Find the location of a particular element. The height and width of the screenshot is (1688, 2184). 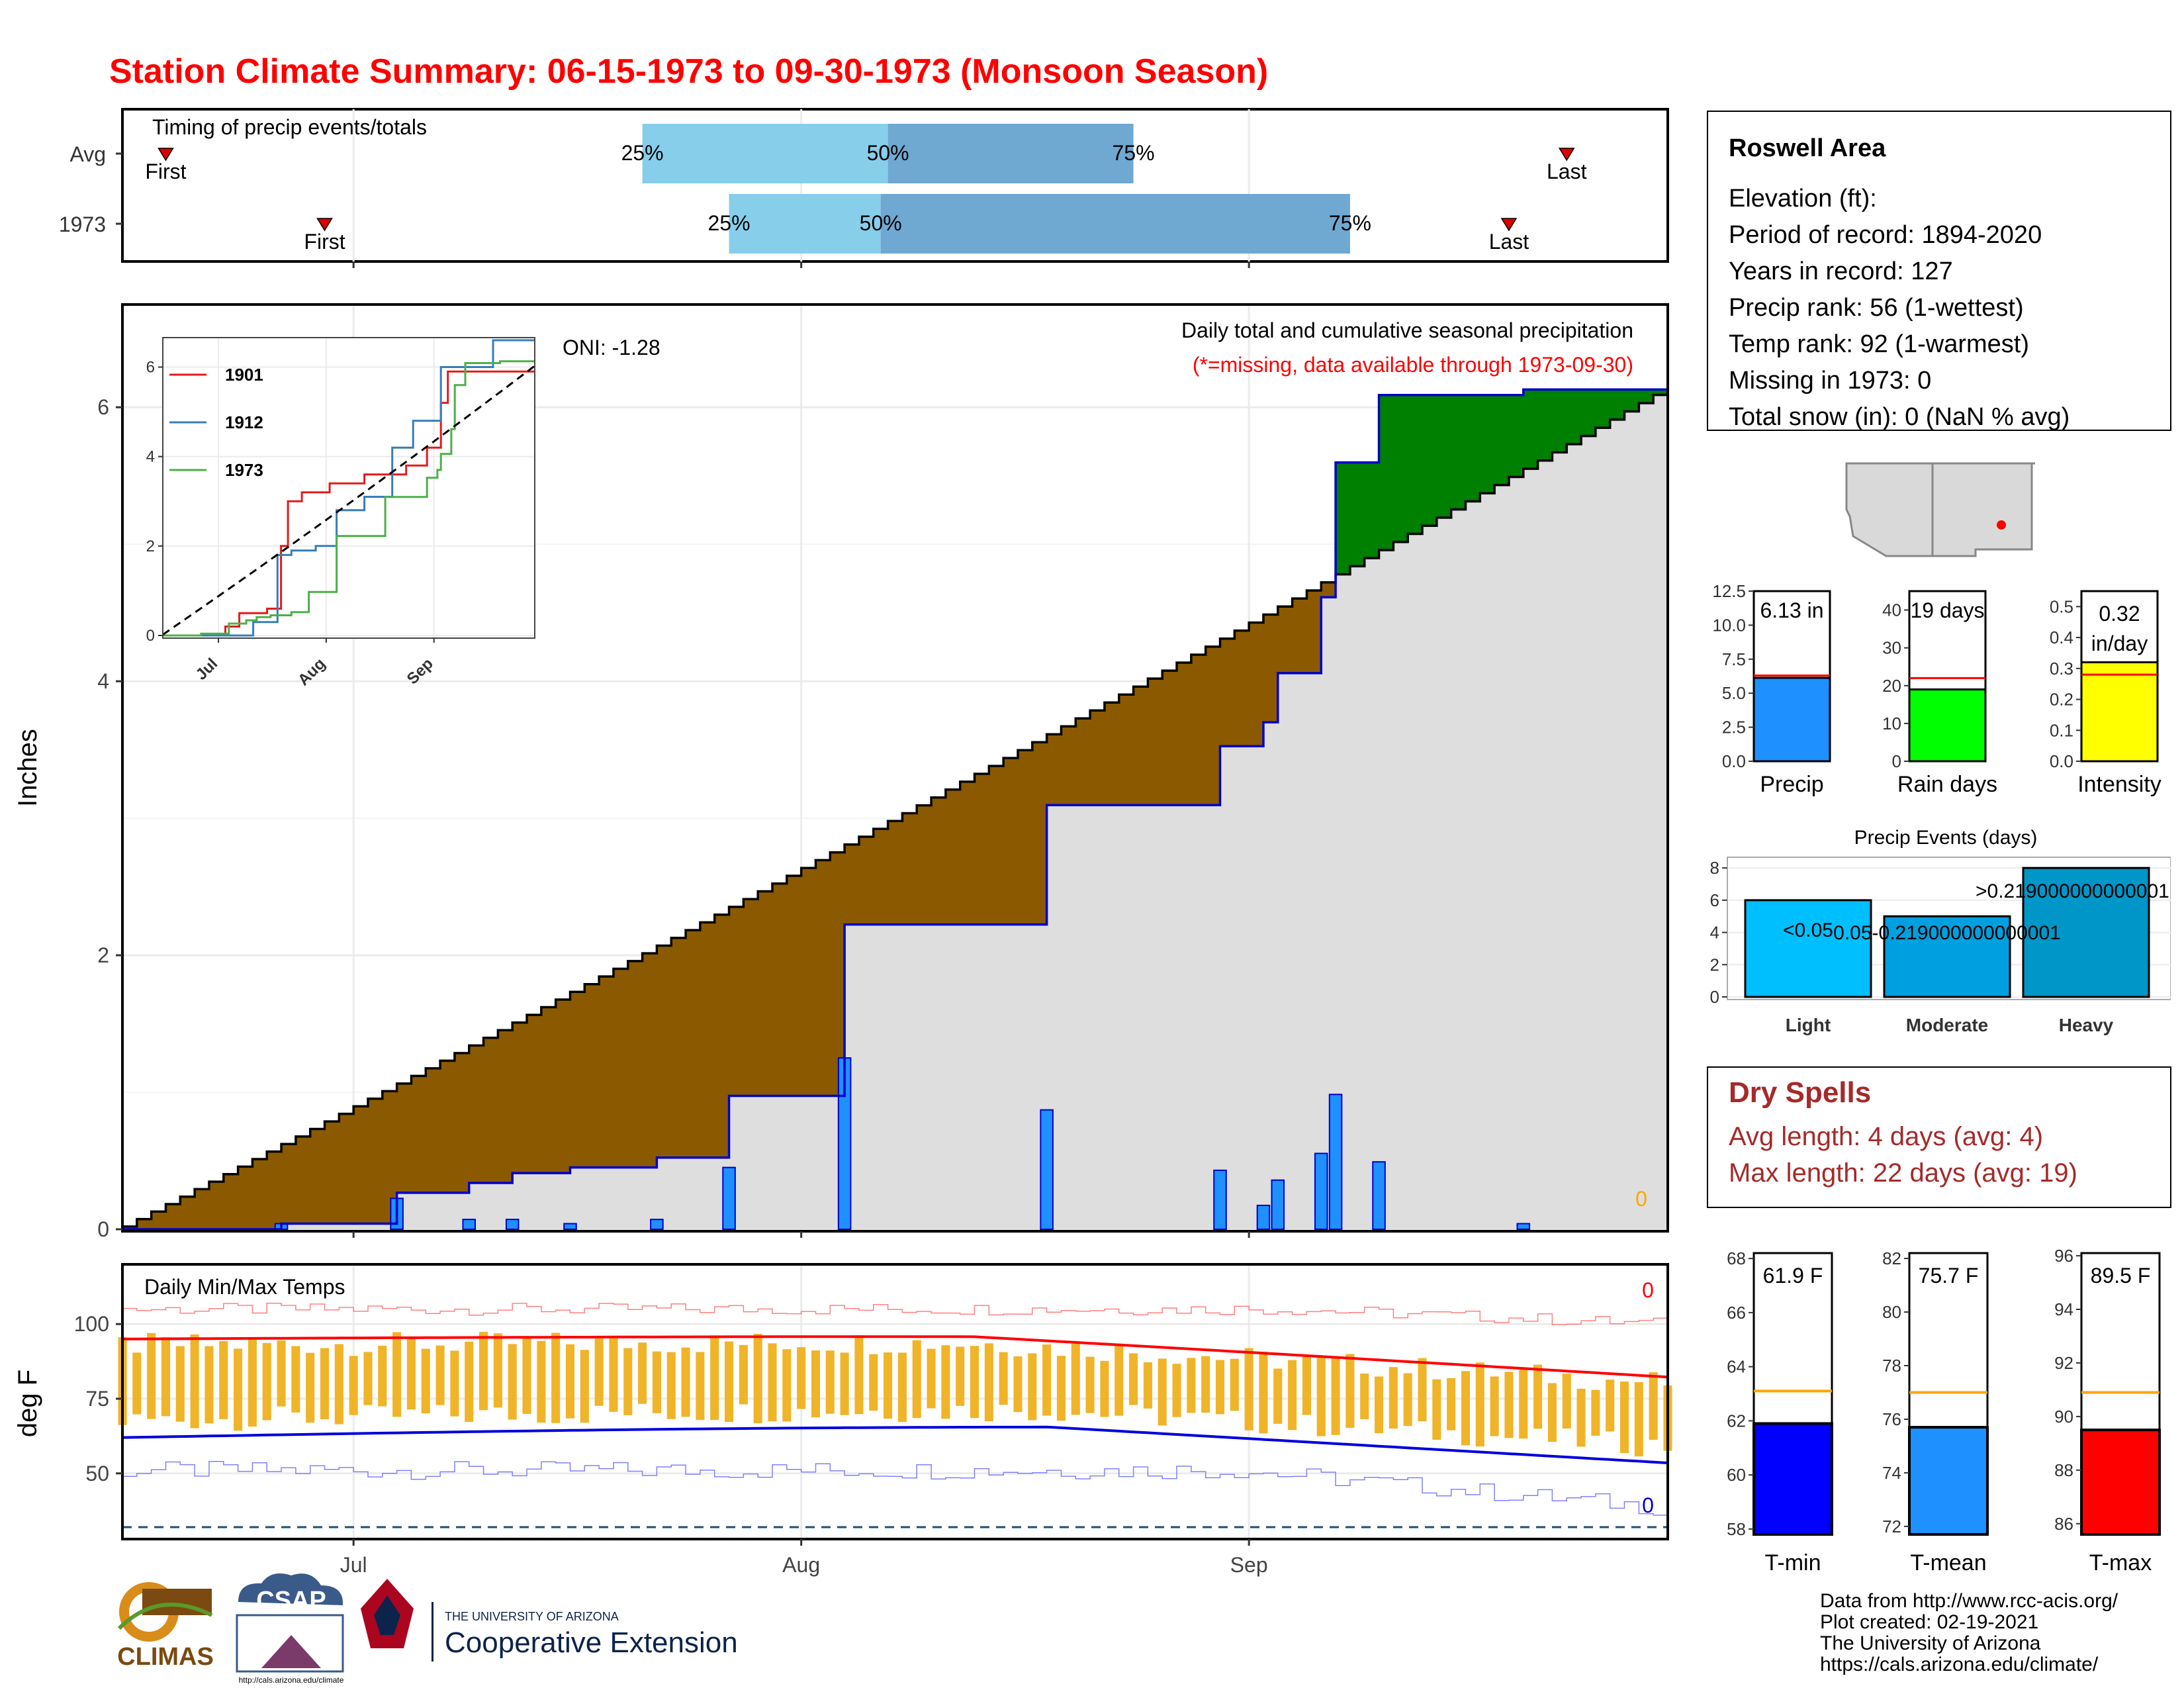

inset-ytick-label: 2 is located at coordinates (150, 546).